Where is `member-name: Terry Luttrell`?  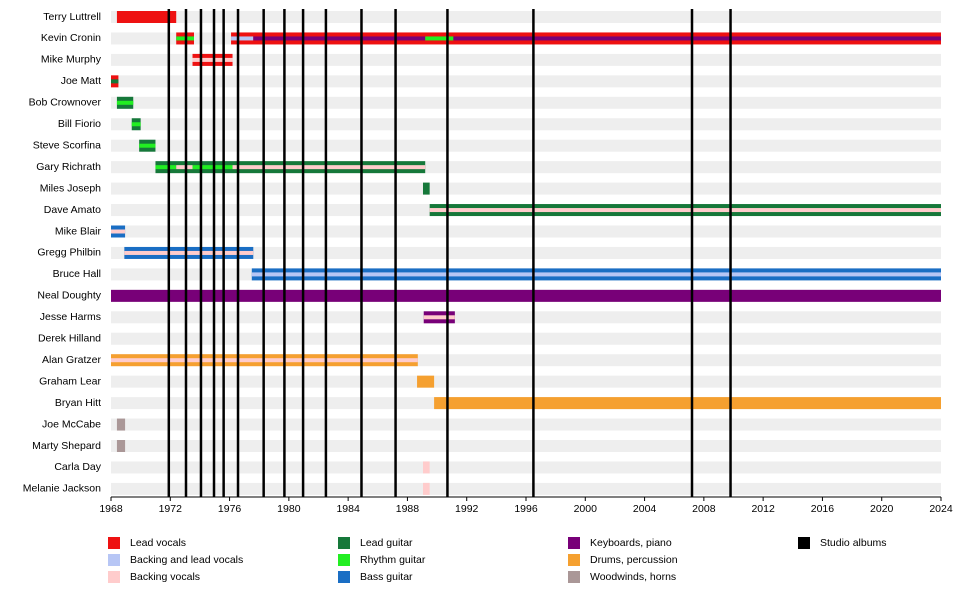
member-name: Terry Luttrell is located at coordinates (72, 17).